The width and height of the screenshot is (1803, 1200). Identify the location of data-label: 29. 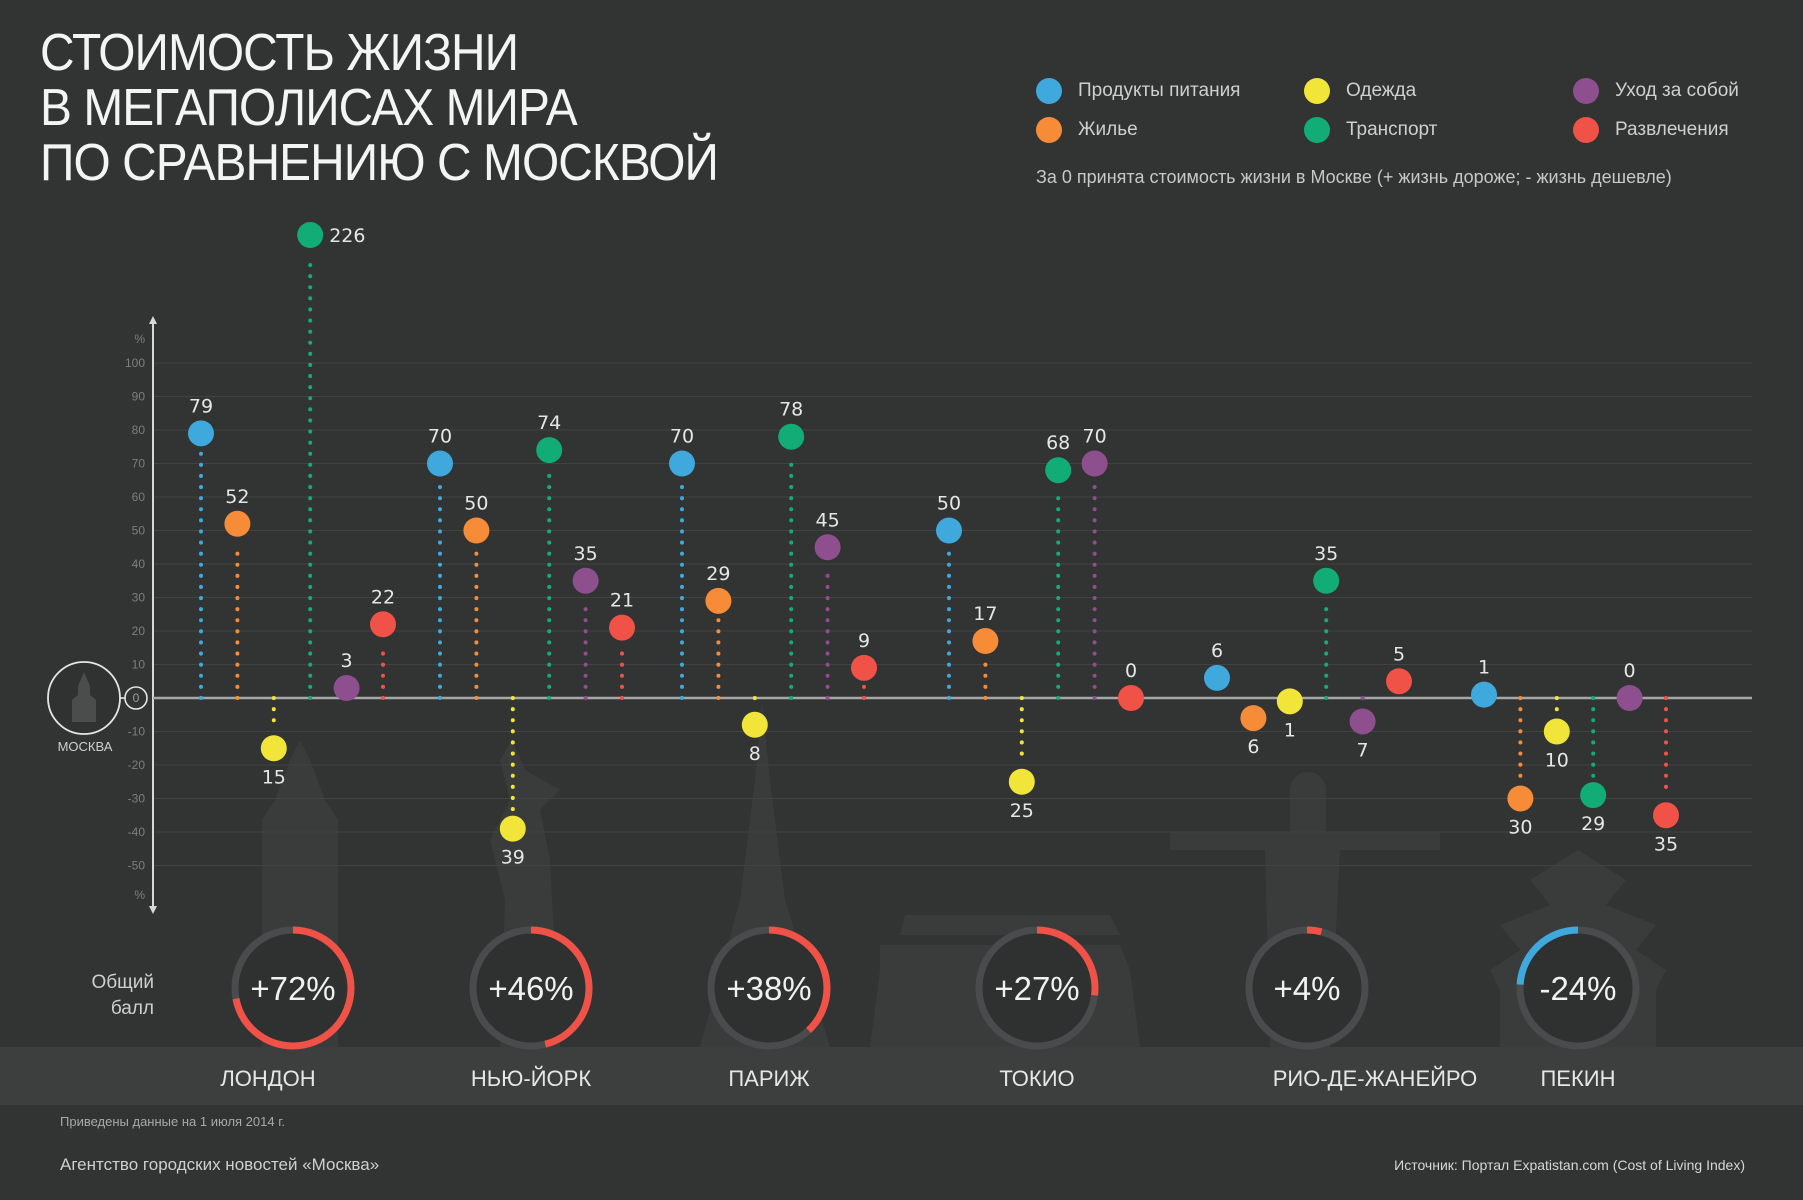
(718, 574).